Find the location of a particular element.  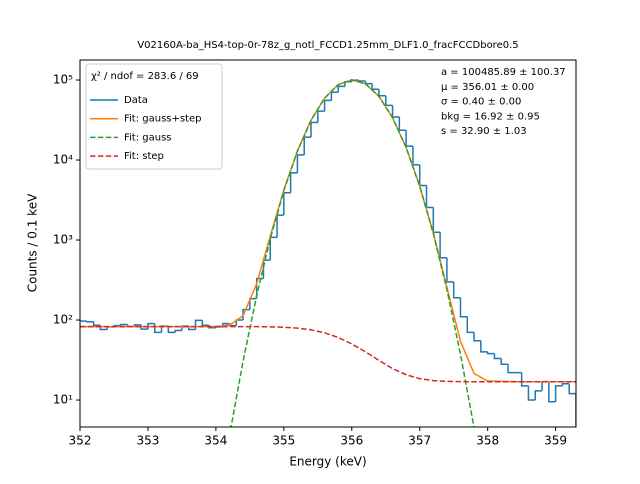

x-axis-label: Energy (keV) is located at coordinates (327, 462).